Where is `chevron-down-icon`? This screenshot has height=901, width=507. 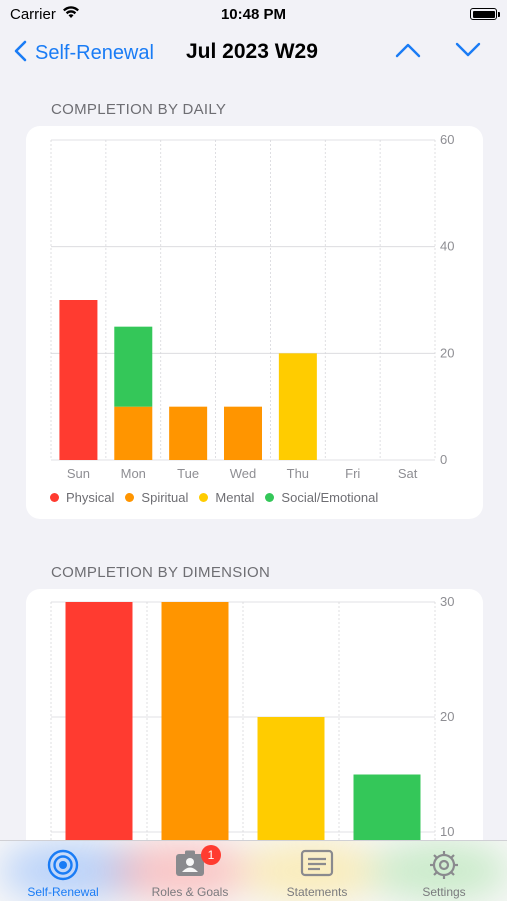 chevron-down-icon is located at coordinates (468, 49).